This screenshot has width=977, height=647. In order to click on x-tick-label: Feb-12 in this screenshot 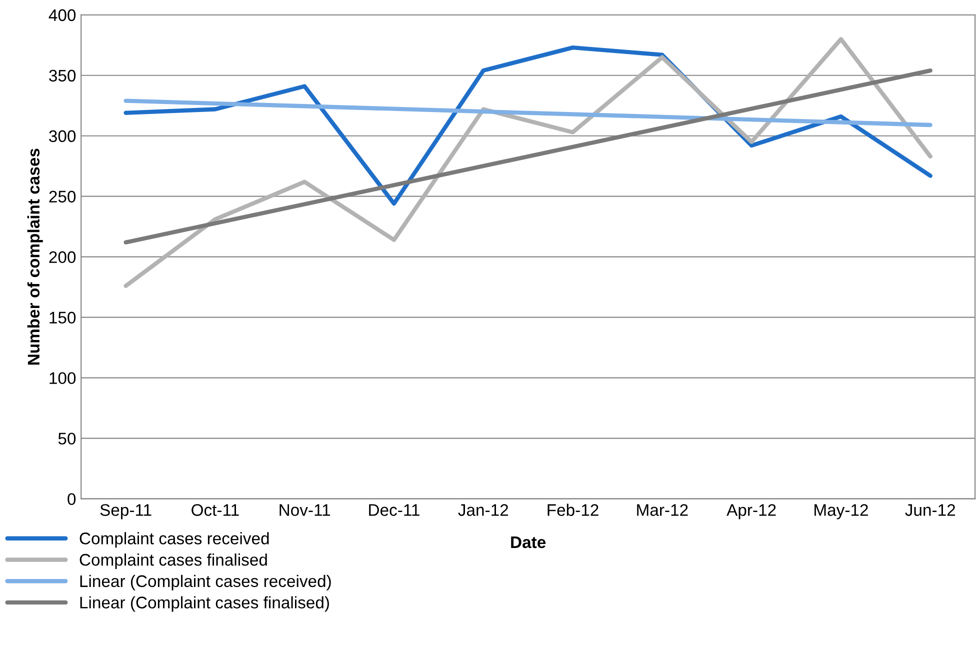, I will do `click(573, 510)`.